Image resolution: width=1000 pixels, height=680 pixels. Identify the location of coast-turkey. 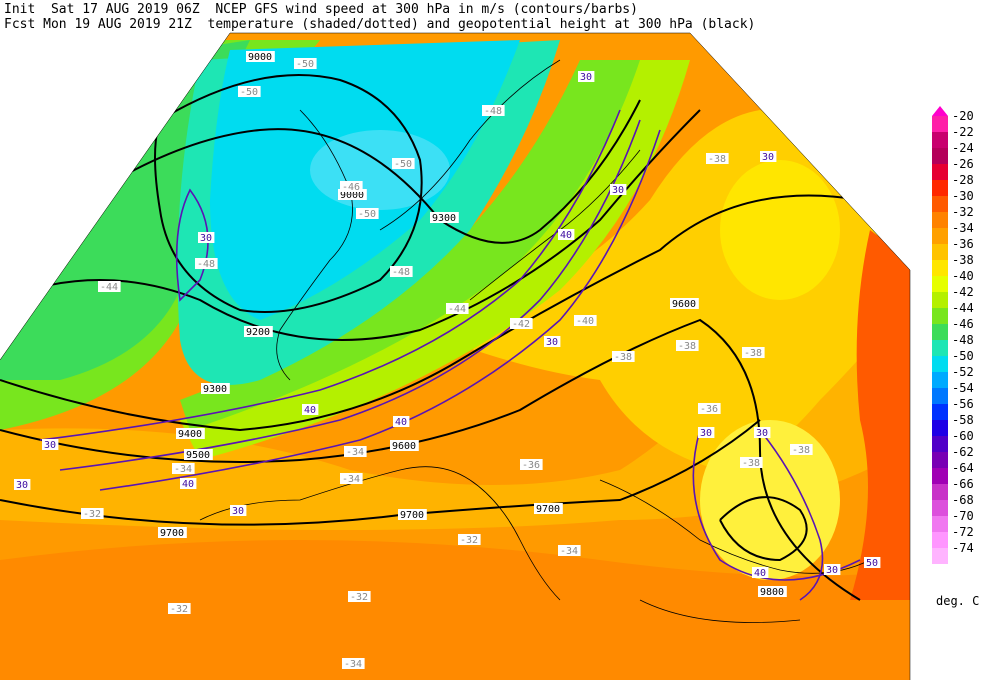
(720, 611).